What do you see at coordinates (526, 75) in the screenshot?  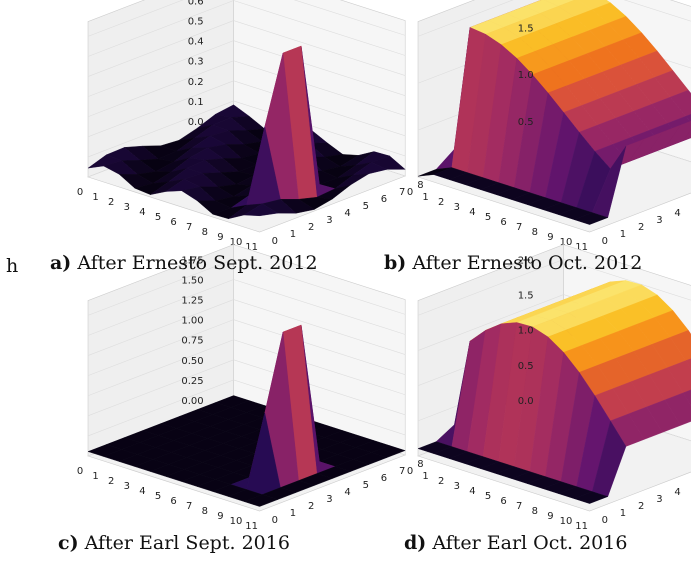 I see `z-tick-label: 1.0` at bounding box center [526, 75].